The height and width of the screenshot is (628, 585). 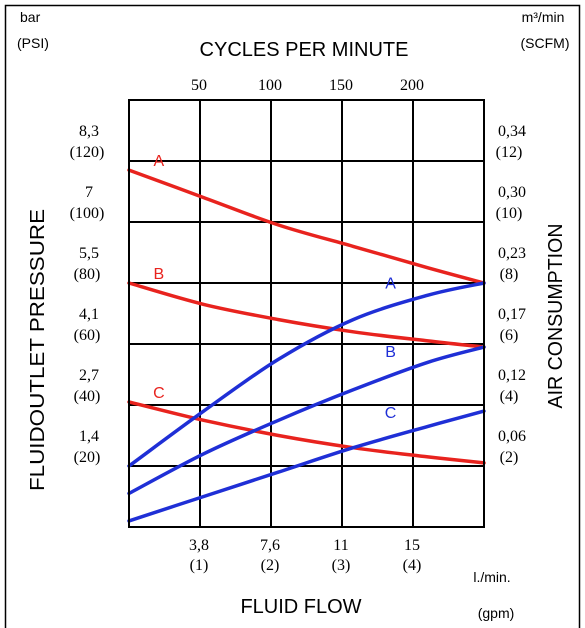 What do you see at coordinates (496, 613) in the screenshot?
I see `x-unit-secondary: (gpm)` at bounding box center [496, 613].